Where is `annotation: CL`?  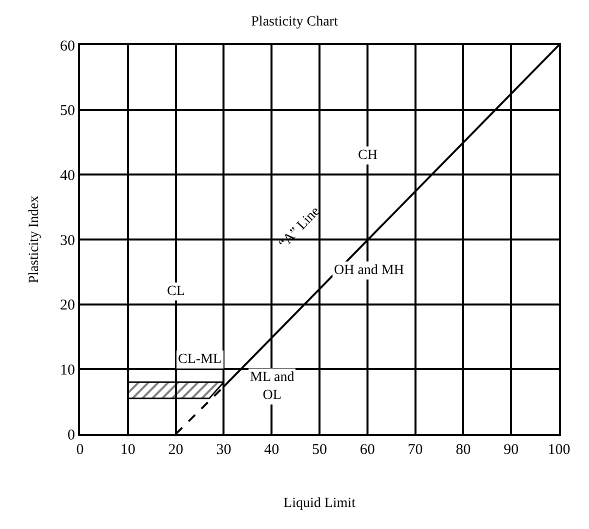
annotation: CL is located at coordinates (176, 291).